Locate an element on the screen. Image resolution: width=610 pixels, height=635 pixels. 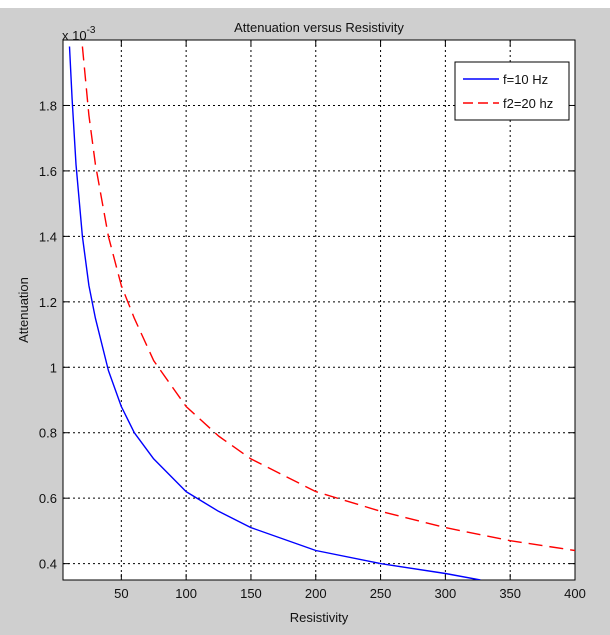
y-tick-label: 0.8 is located at coordinates (48, 433).